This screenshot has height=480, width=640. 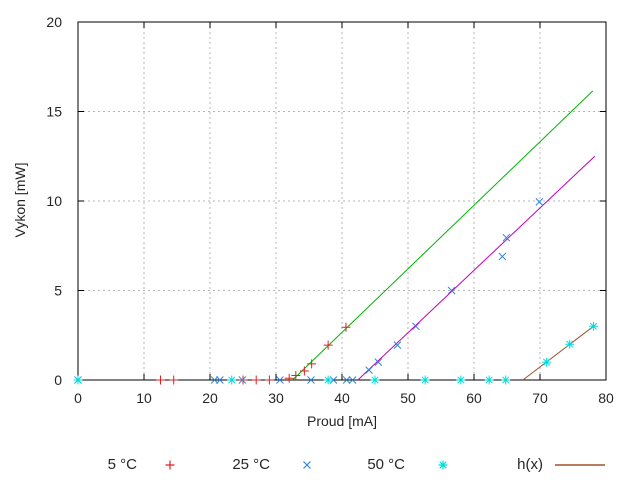 What do you see at coordinates (580, 465) in the screenshot?
I see `line-marker-icon` at bounding box center [580, 465].